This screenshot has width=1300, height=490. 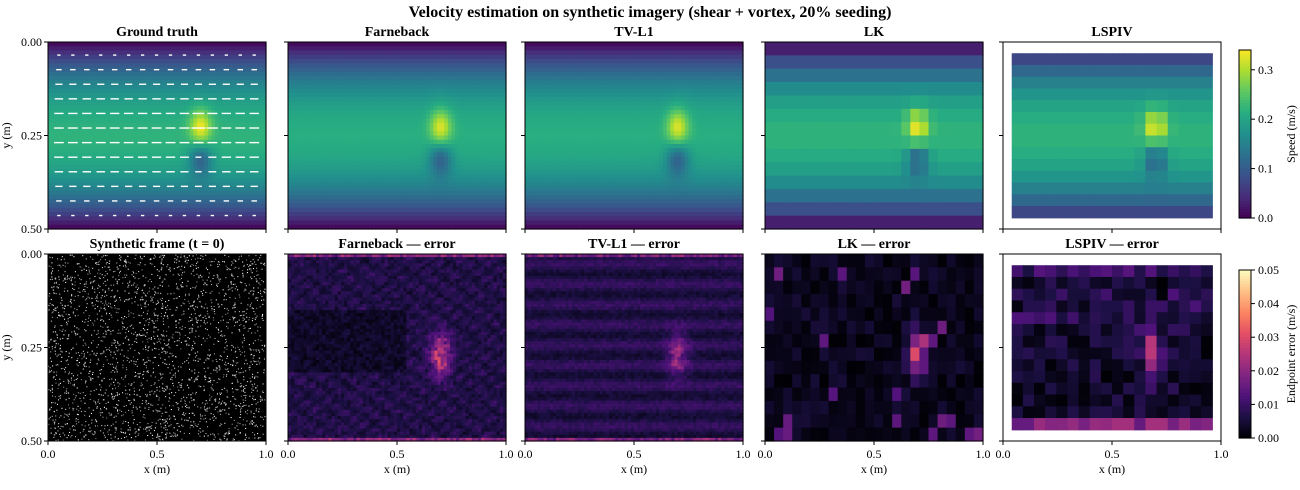 What do you see at coordinates (1265, 169) in the screenshot?
I see `speed-colorbar-tick: 0.1` at bounding box center [1265, 169].